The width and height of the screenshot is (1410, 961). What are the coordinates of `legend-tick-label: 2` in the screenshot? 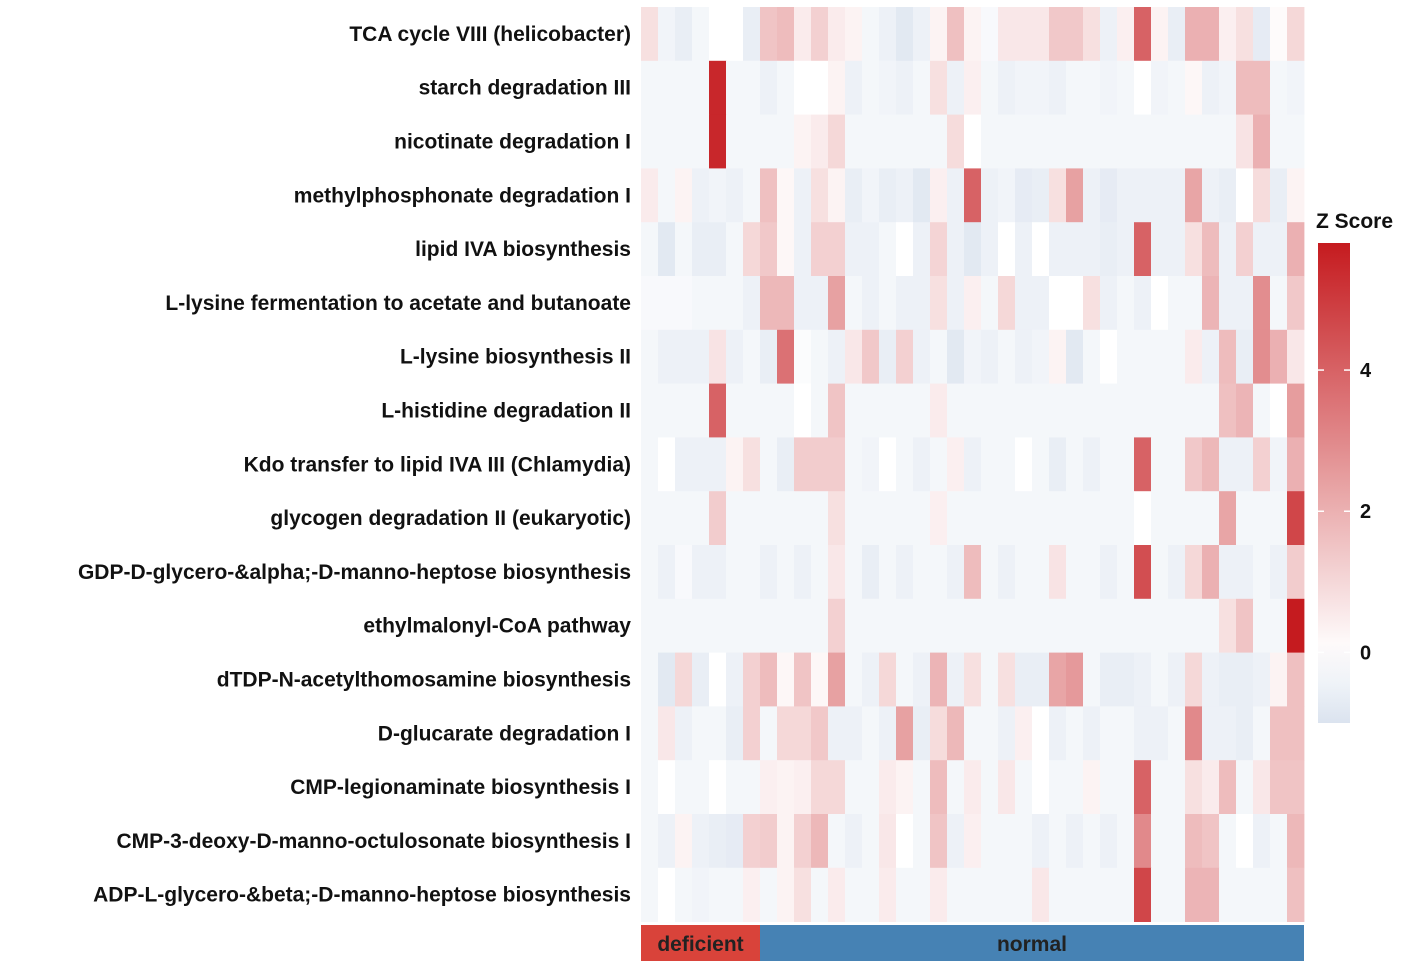 It's located at (1365, 512).